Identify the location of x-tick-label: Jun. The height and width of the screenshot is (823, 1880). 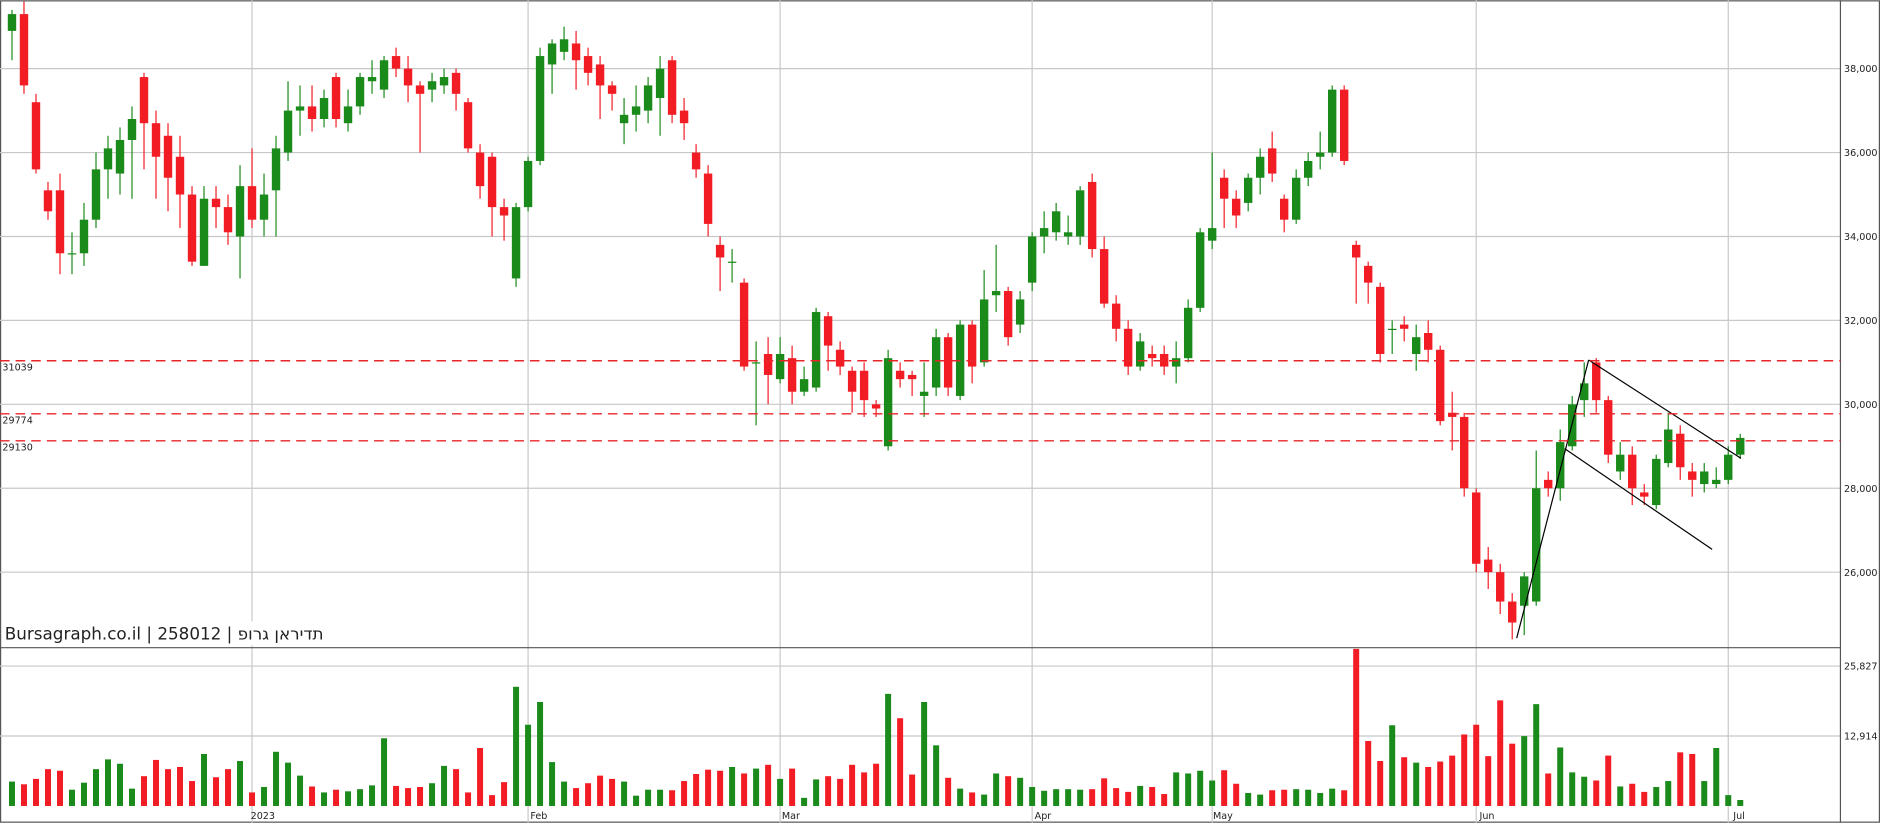
(1487, 816).